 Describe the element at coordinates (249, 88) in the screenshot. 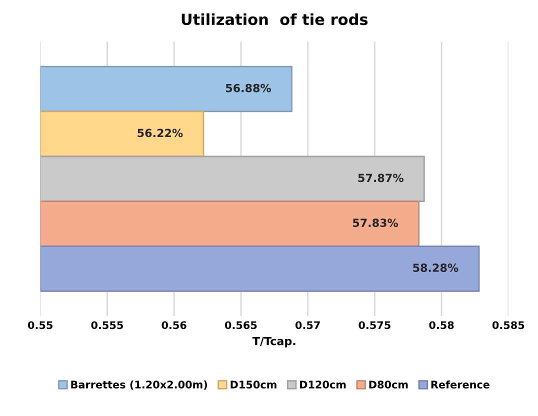

I see `data-label: 56.88%` at that location.